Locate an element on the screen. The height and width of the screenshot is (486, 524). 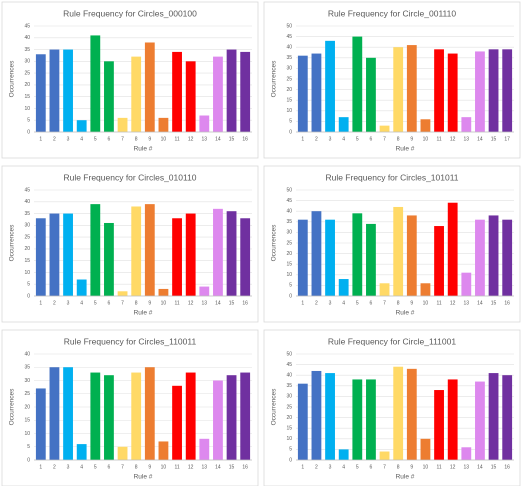
y-tick-label: 45 is located at coordinates (27, 190).